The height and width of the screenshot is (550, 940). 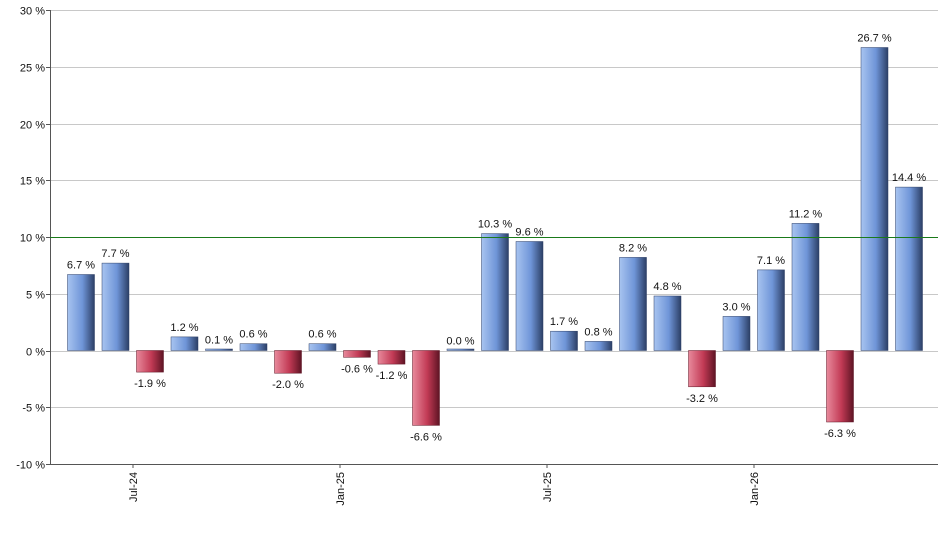 I want to click on data-label: -1.2 %, so click(x=392, y=376).